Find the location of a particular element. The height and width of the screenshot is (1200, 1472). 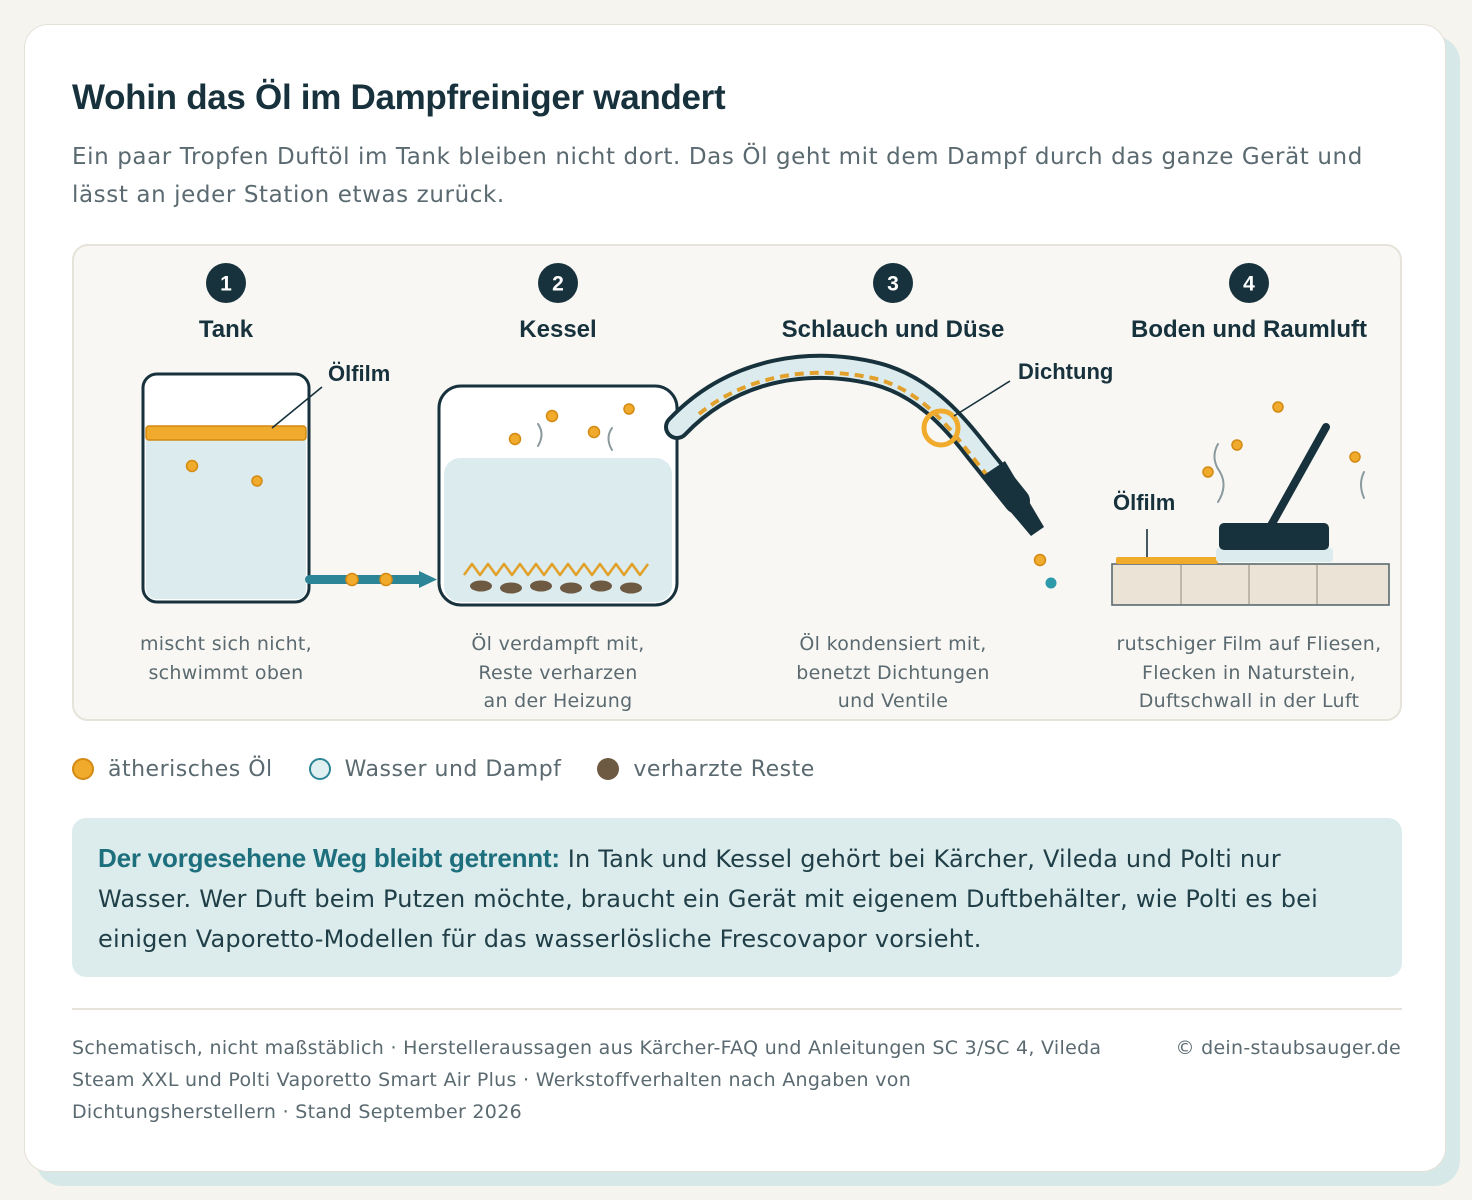

stage-4-number: 4 is located at coordinates (1249, 284).